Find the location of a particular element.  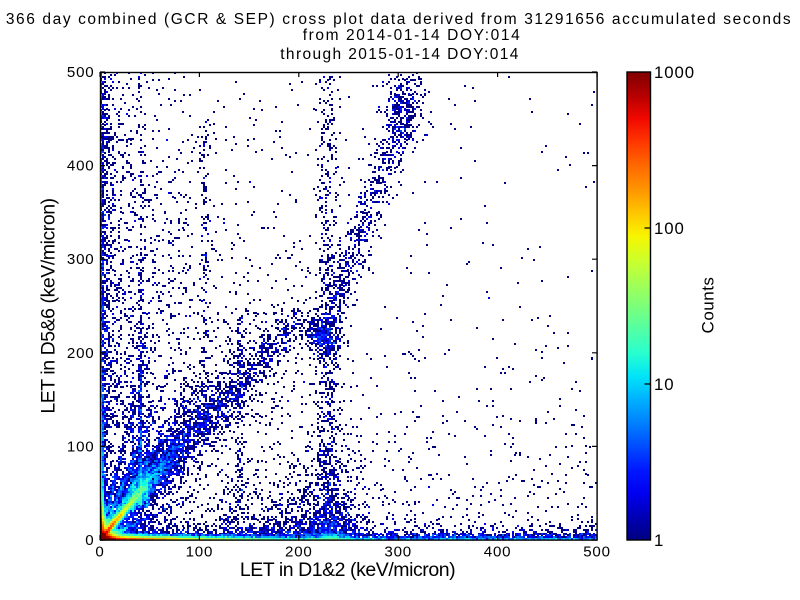

svg-text: Counts is located at coordinates (708, 305).